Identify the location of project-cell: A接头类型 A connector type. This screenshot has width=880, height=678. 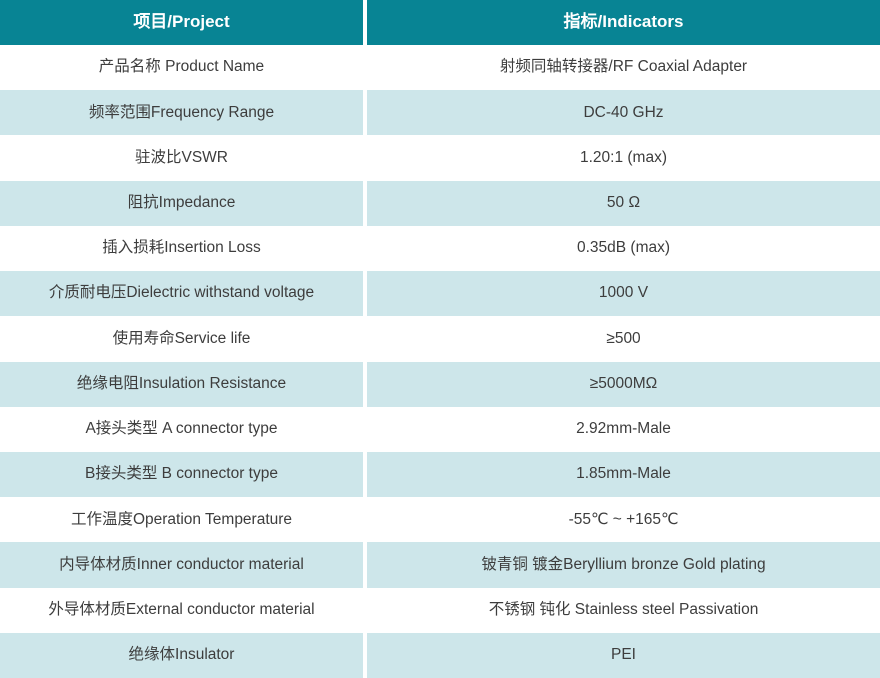
(181, 429).